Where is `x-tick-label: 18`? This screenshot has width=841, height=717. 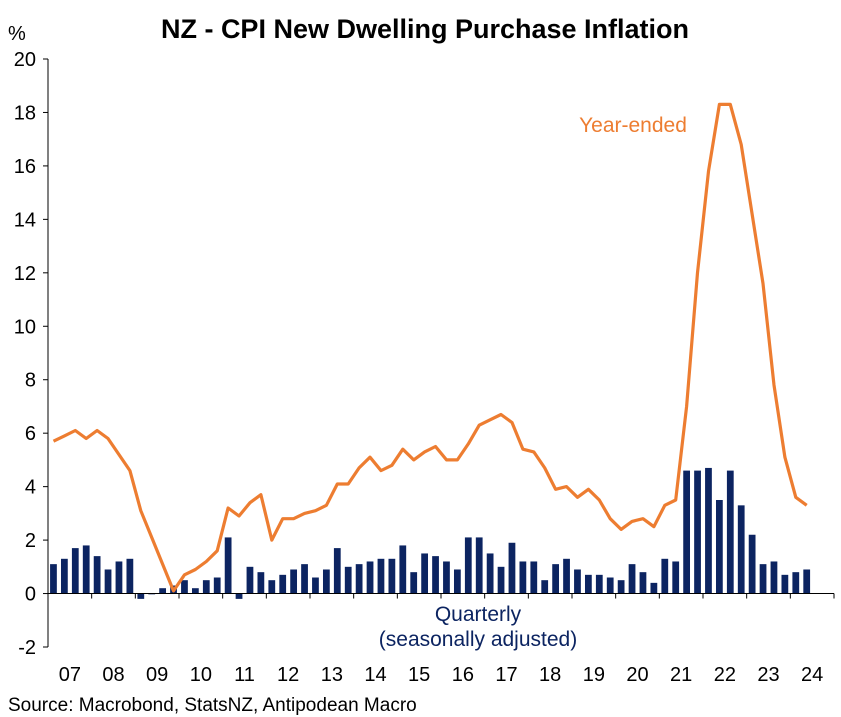
x-tick-label: 18 is located at coordinates (550, 675).